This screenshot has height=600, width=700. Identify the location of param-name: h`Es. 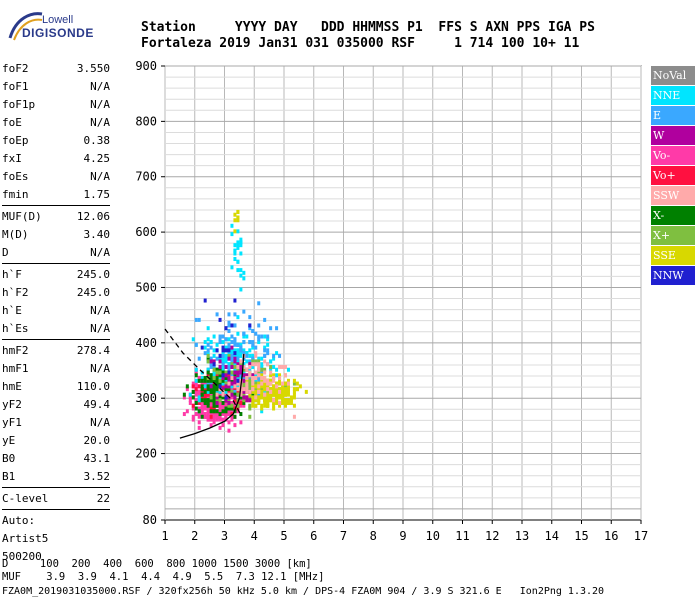
(15, 328).